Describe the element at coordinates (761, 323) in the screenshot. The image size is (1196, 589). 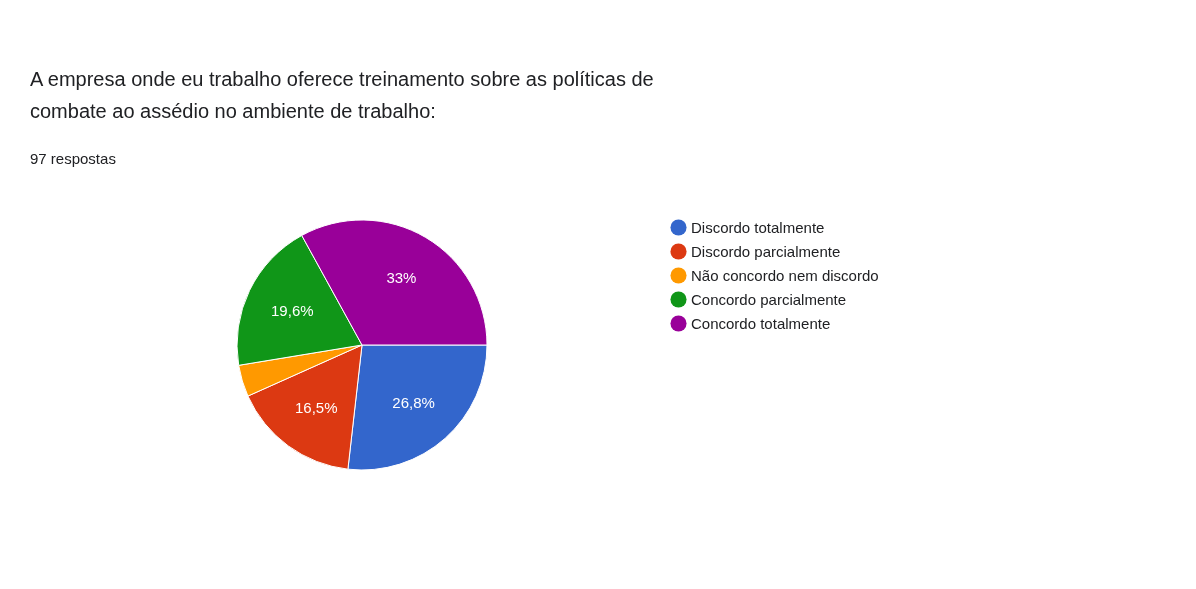
I see `legend-label: Concordo totalmente` at that location.